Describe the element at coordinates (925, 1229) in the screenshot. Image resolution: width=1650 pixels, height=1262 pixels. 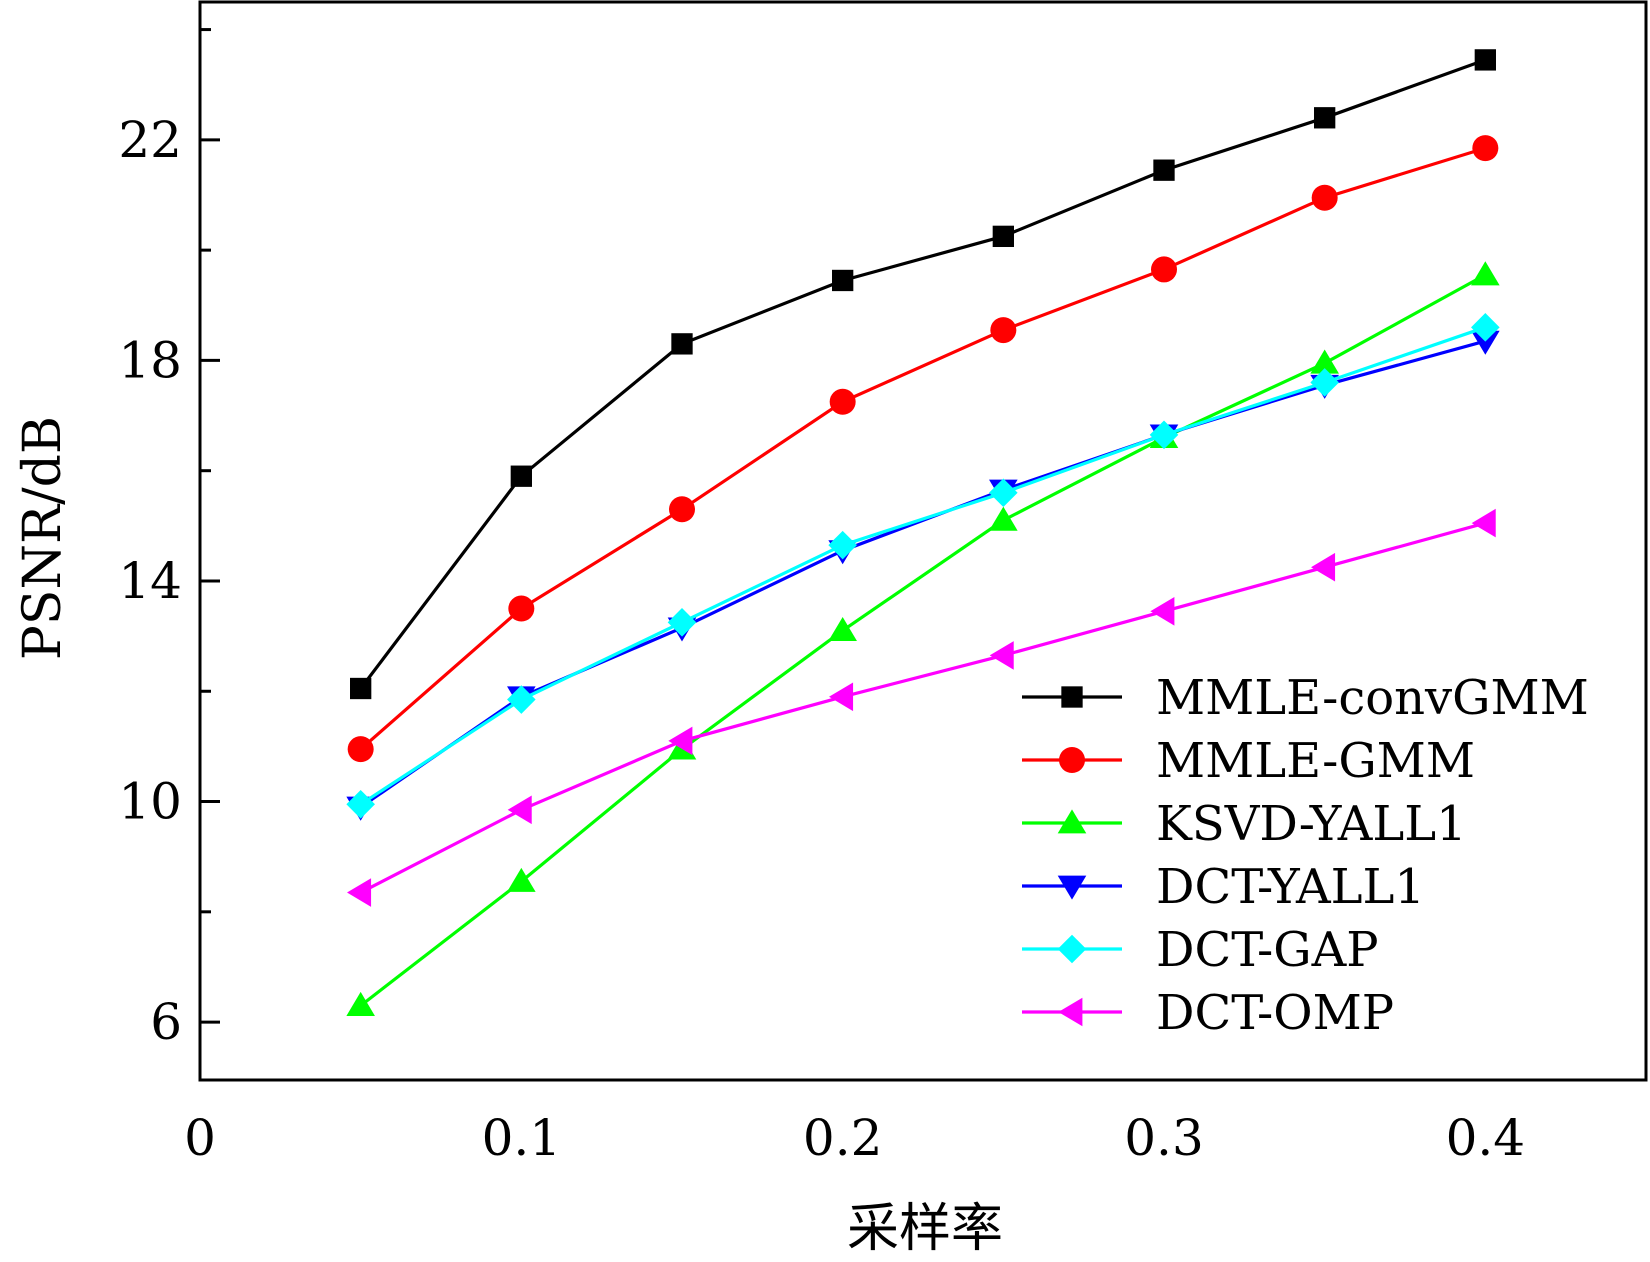
I see `x-axis-title: 采样率` at that location.